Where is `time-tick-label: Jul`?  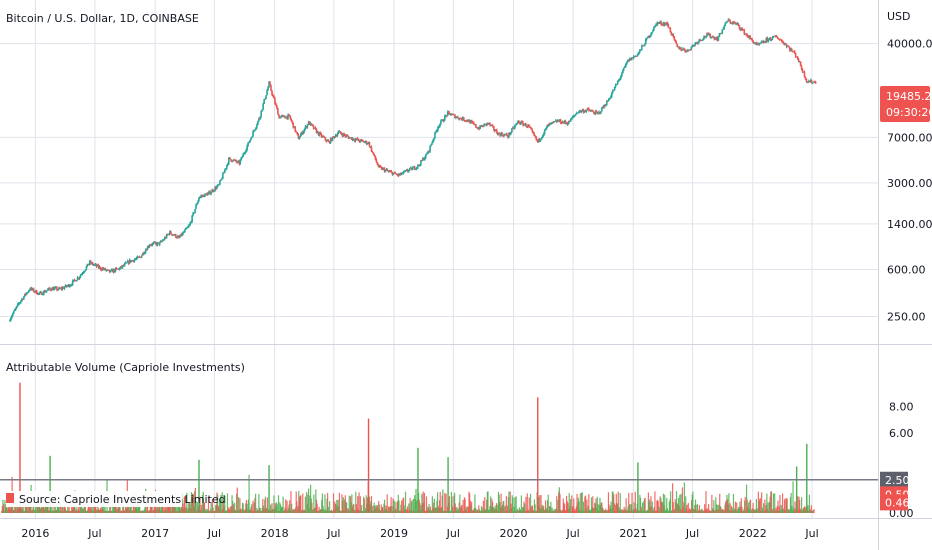 time-tick-label: Jul is located at coordinates (94, 533).